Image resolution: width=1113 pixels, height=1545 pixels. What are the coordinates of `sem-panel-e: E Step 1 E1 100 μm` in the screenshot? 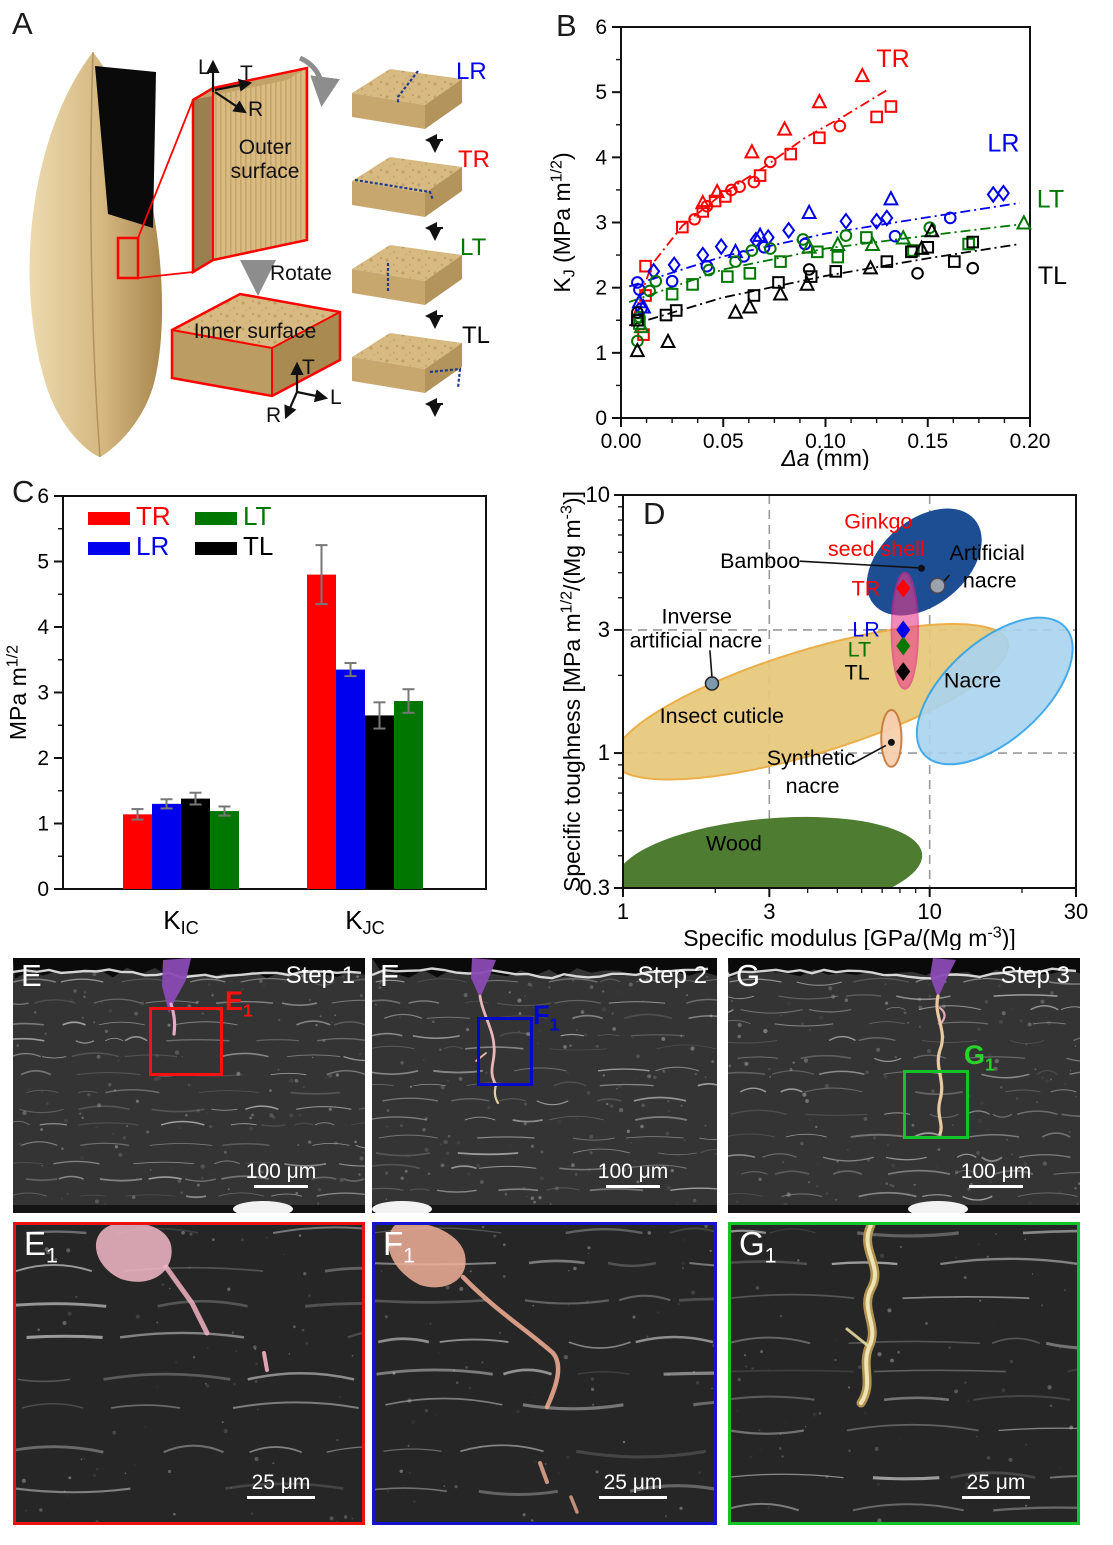 It's located at (189, 1085).